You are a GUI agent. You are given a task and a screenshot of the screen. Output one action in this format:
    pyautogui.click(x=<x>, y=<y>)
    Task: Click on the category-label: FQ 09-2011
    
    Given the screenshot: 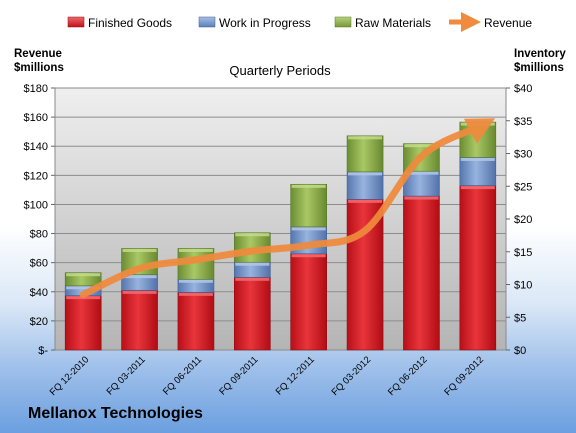 What is the action you would take?
    pyautogui.click(x=238, y=375)
    